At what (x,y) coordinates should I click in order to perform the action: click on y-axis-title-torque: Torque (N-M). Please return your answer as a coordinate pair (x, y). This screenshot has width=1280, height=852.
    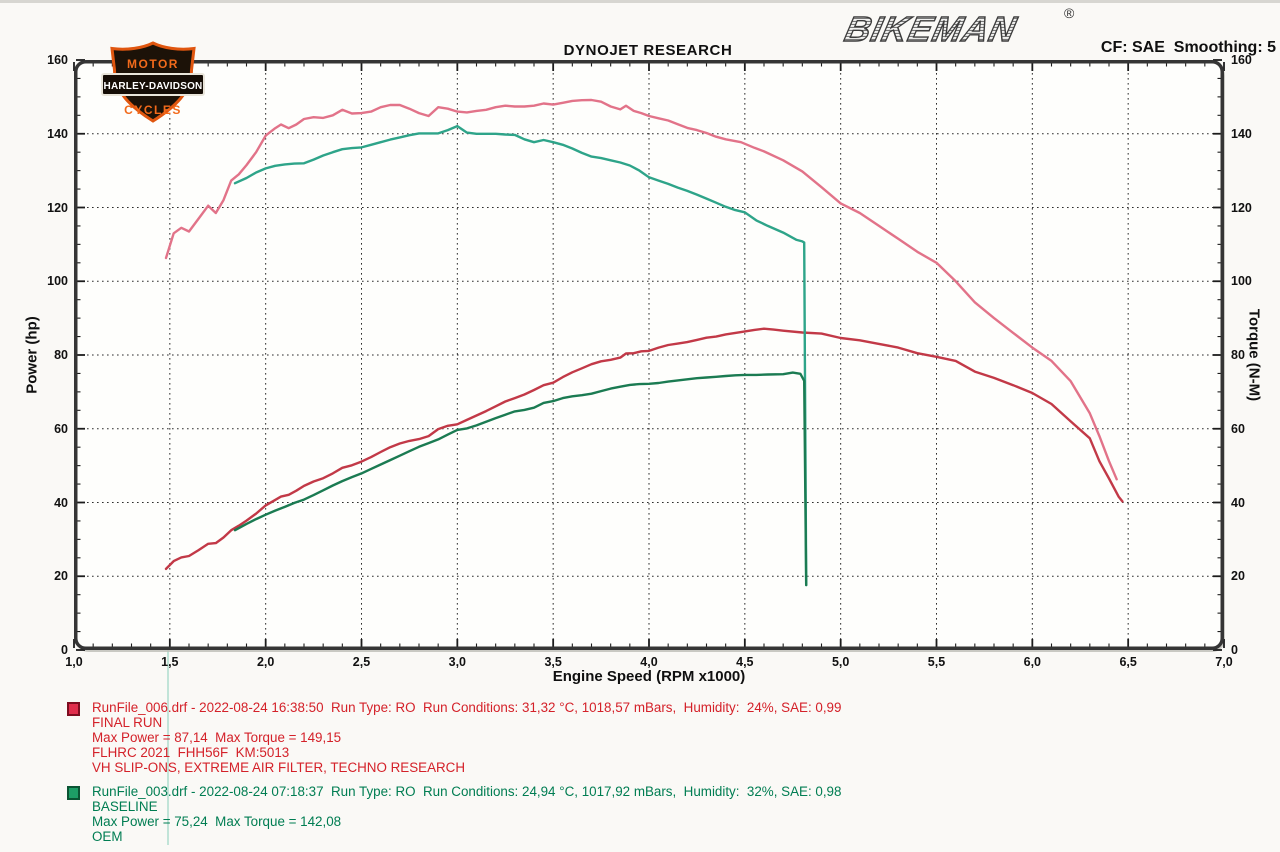
    Looking at the image, I should click on (1254, 355).